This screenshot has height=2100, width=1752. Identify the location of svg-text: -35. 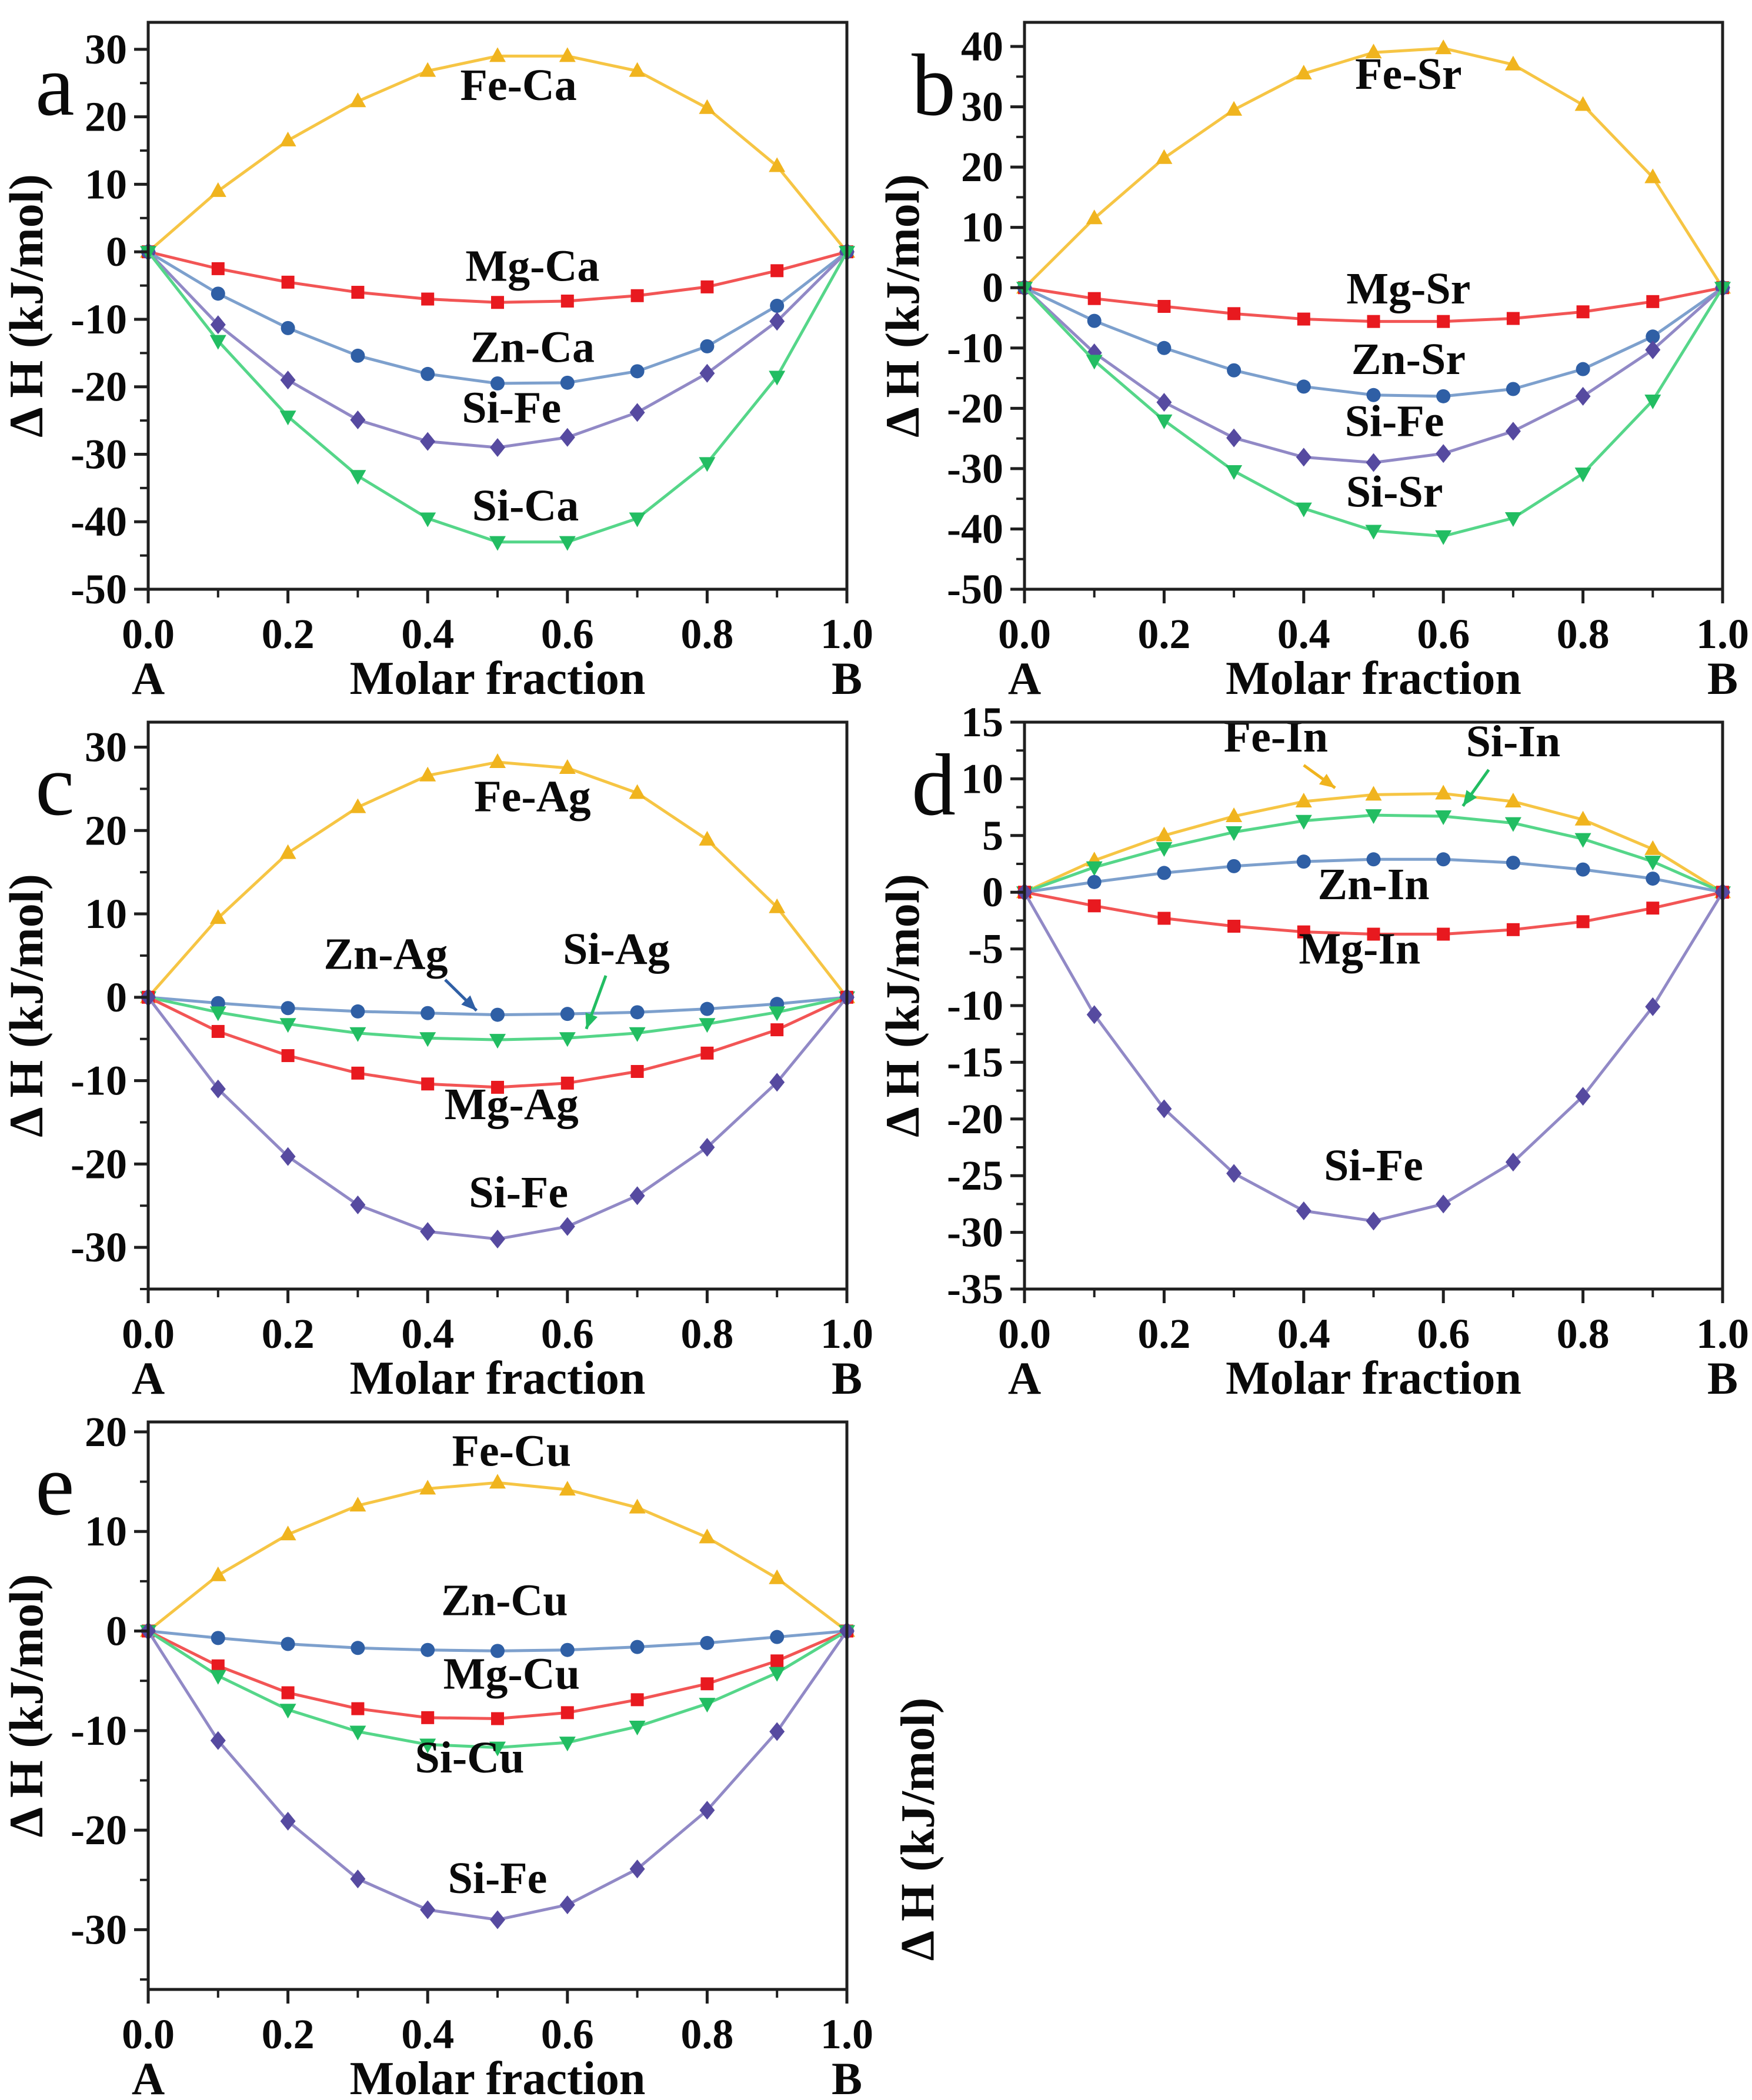
(975, 1289).